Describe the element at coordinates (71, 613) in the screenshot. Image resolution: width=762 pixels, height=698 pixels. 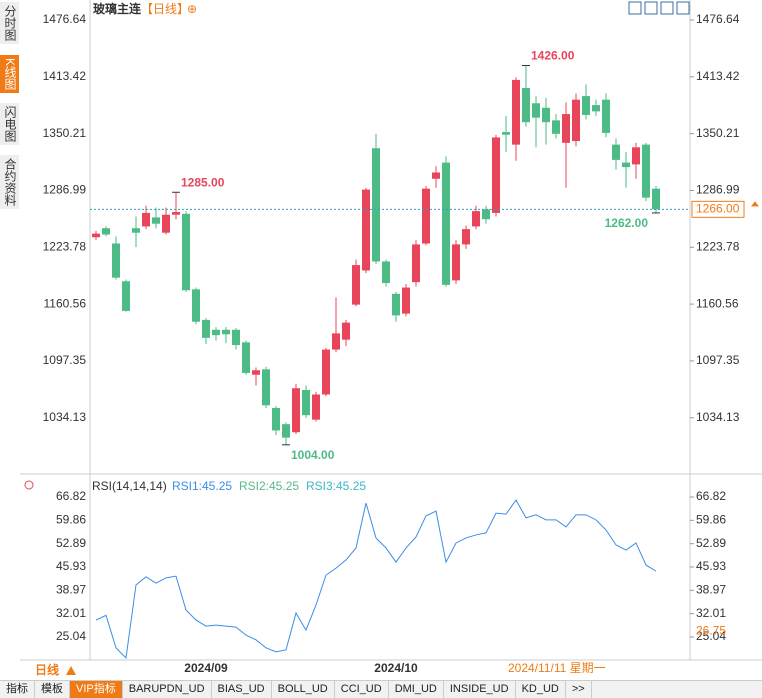
I see `y-tick-label: 32.01` at that location.